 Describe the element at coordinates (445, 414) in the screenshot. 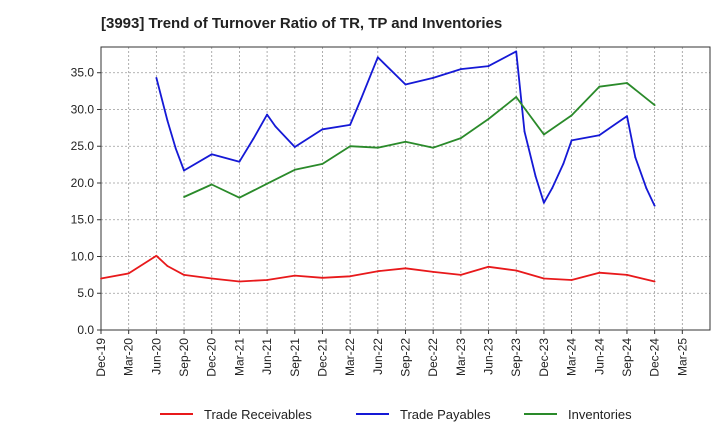

I see `legend-label-2: Trade Payables` at that location.